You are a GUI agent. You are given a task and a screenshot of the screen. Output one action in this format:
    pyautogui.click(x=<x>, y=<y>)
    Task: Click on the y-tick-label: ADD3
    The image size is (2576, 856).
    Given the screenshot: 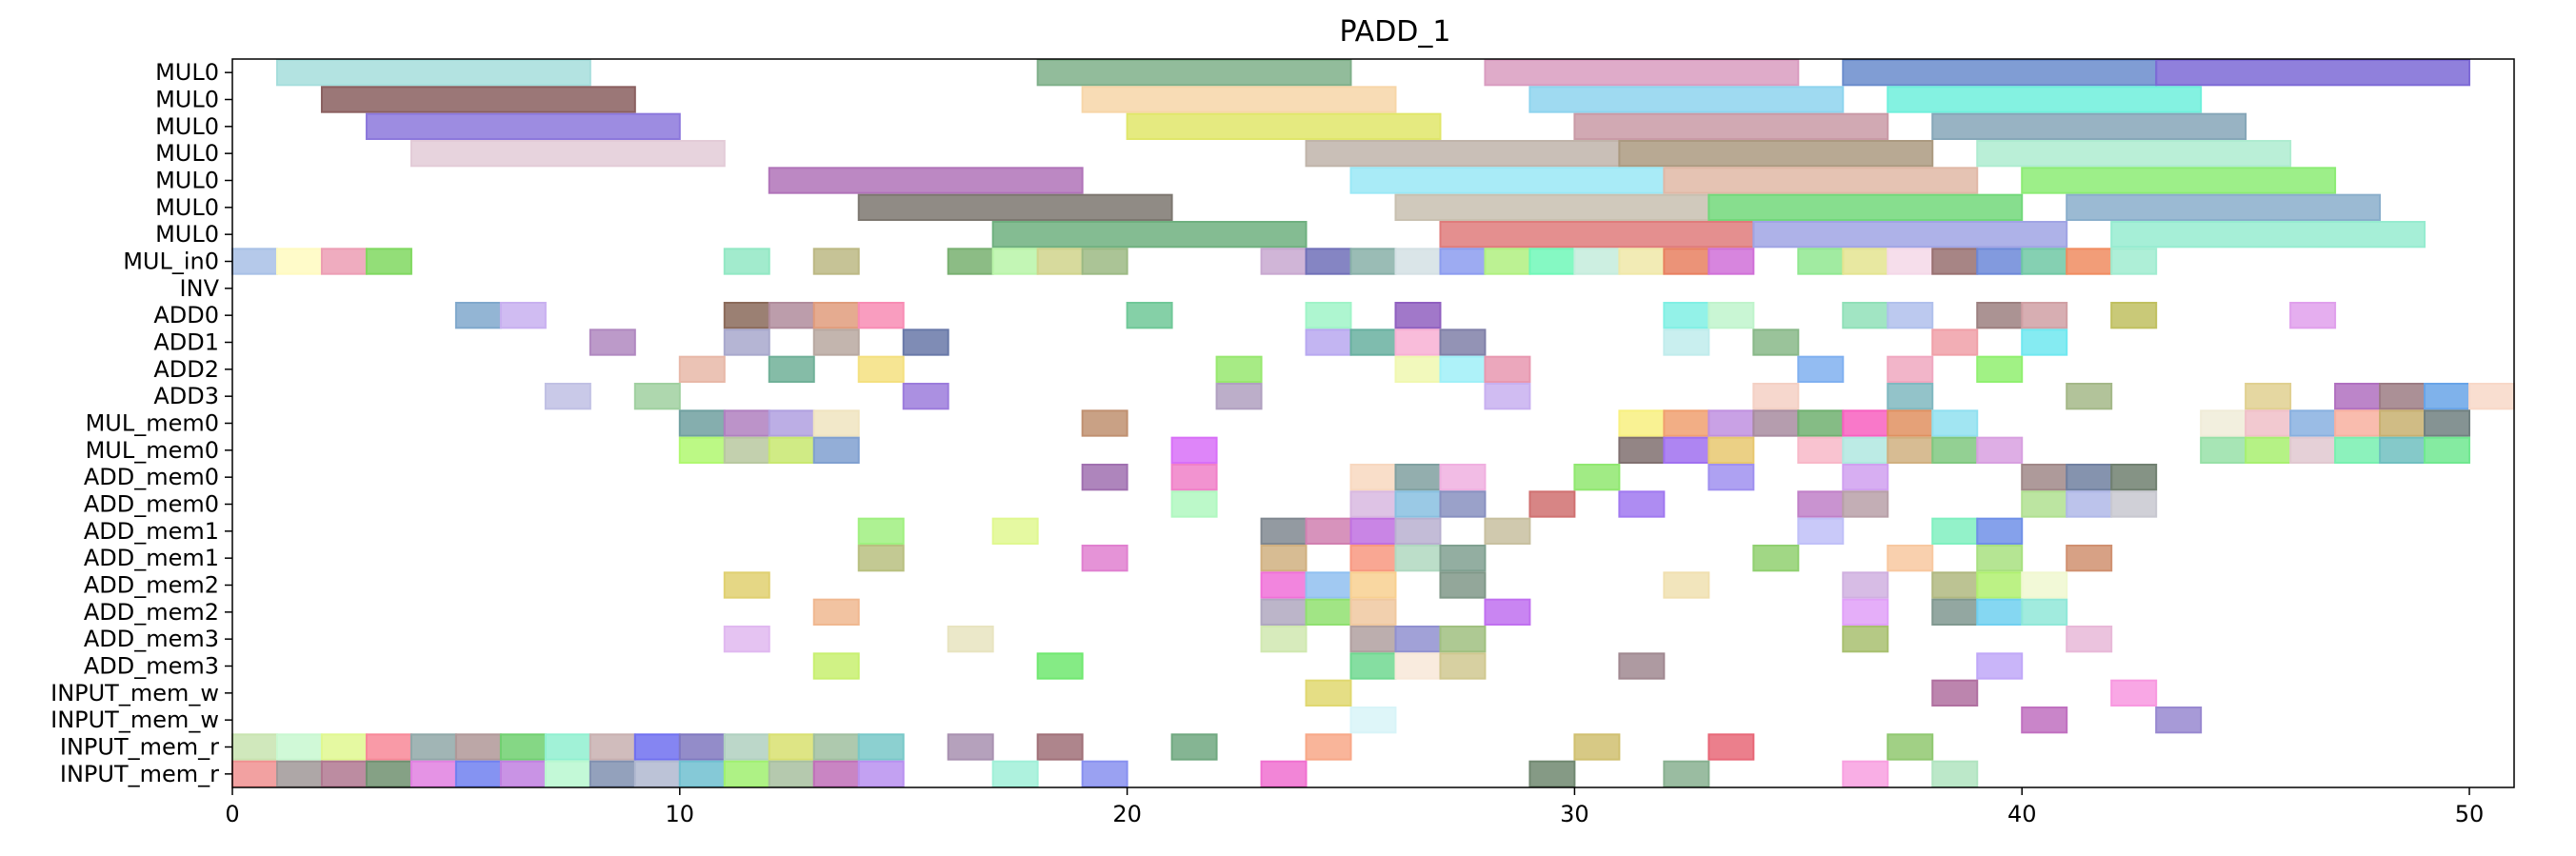 What is the action you would take?
    pyautogui.click(x=186, y=396)
    